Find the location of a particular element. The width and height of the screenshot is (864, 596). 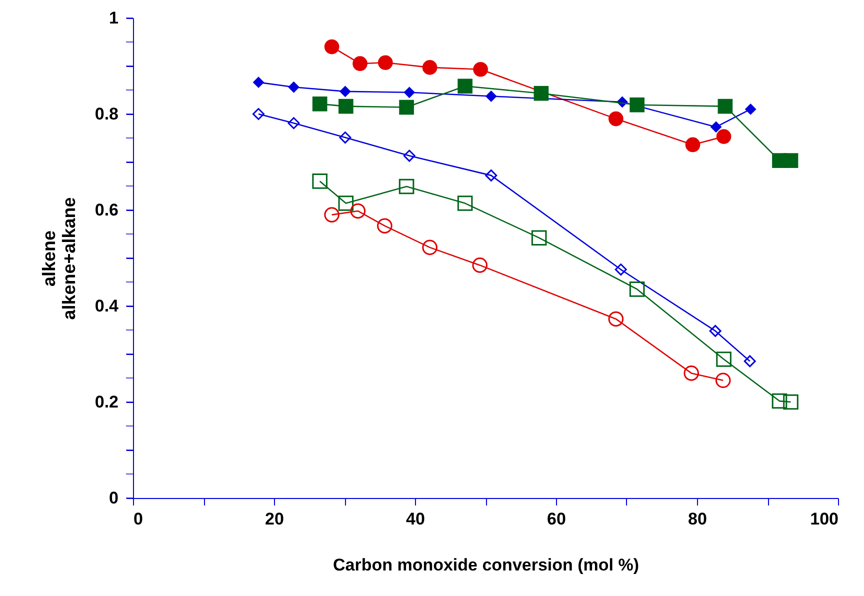

y-tick-label: 1 is located at coordinates (113, 18).